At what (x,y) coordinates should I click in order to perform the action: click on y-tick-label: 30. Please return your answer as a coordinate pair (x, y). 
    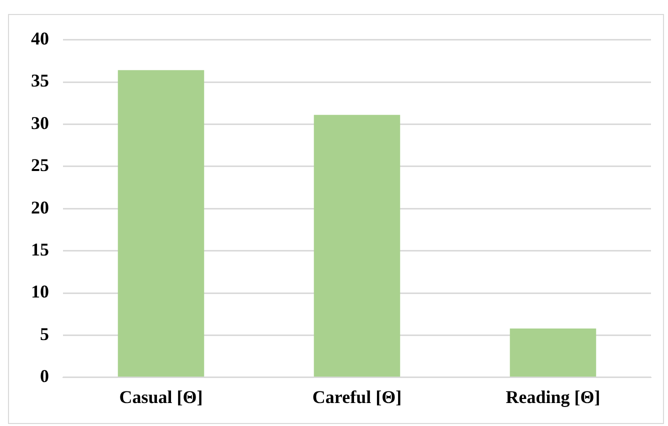
    Looking at the image, I should click on (40, 122).